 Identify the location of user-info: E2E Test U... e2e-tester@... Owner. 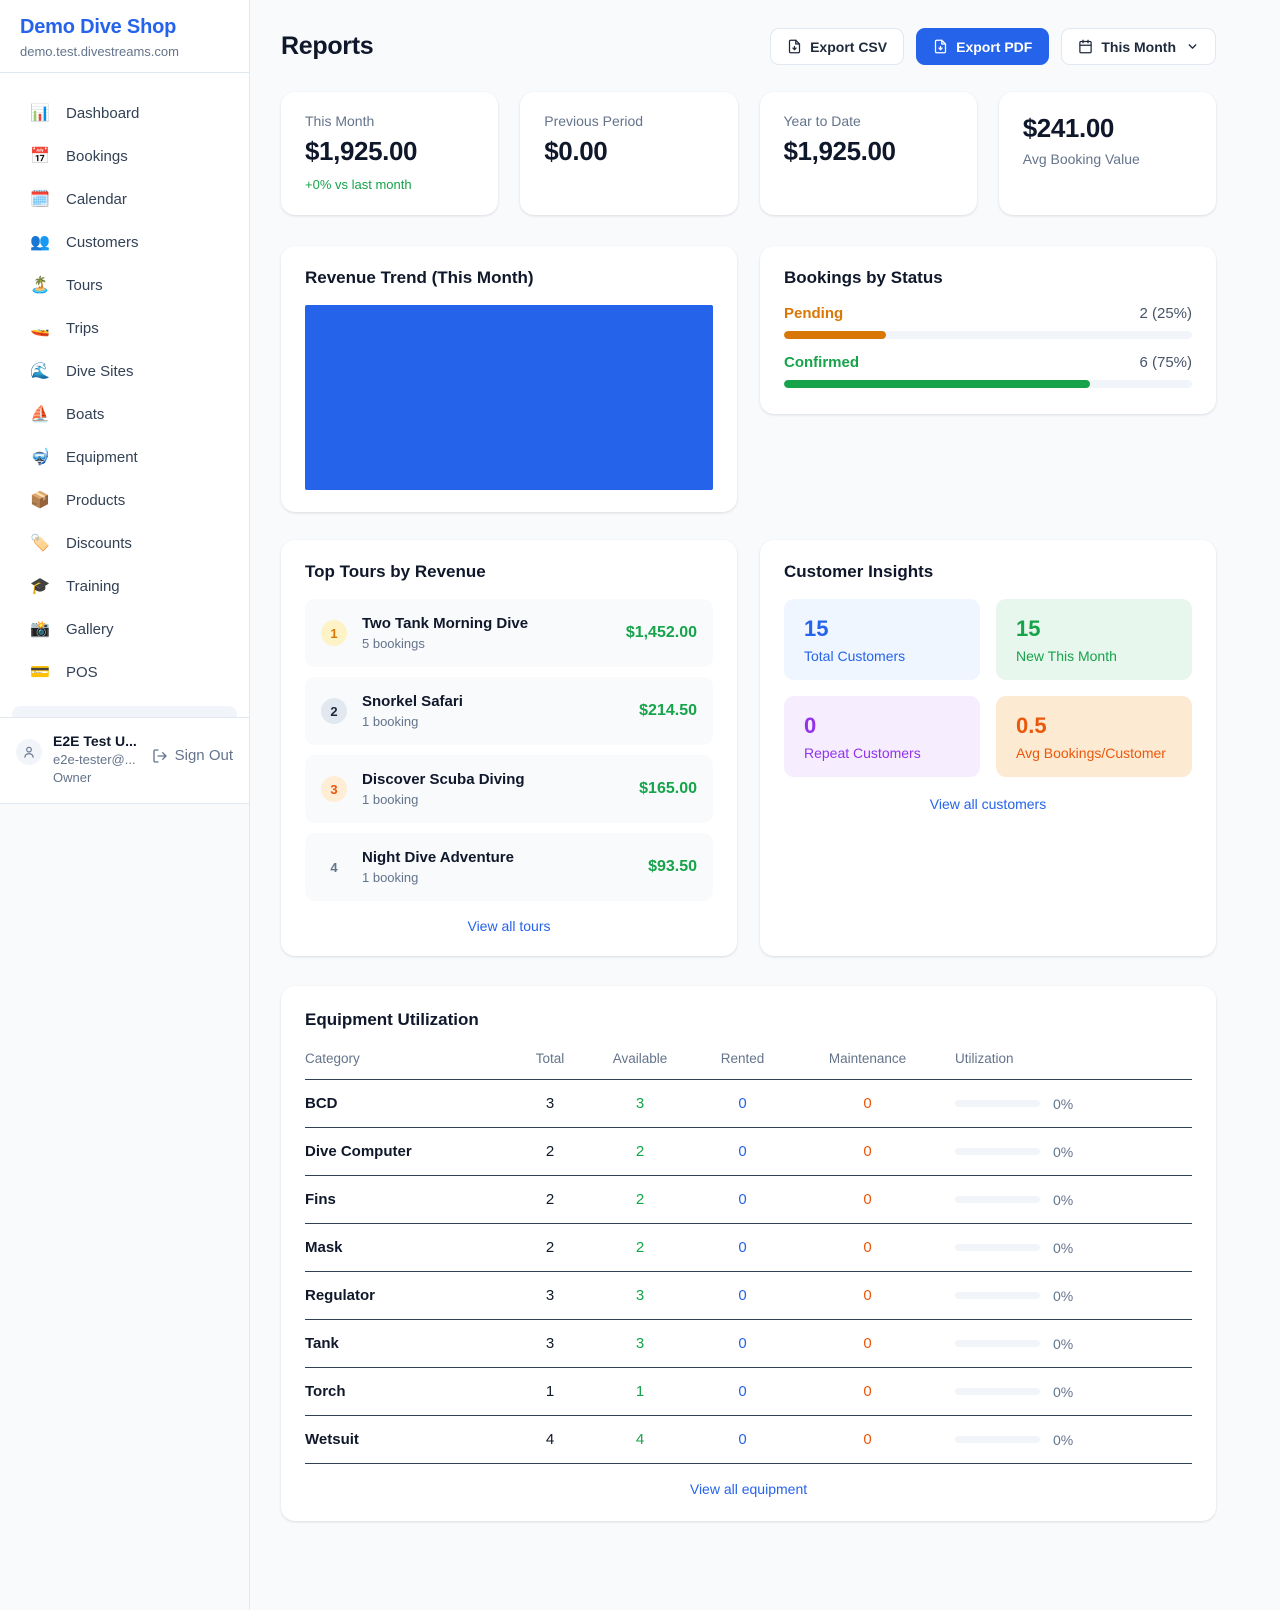
(95, 759).